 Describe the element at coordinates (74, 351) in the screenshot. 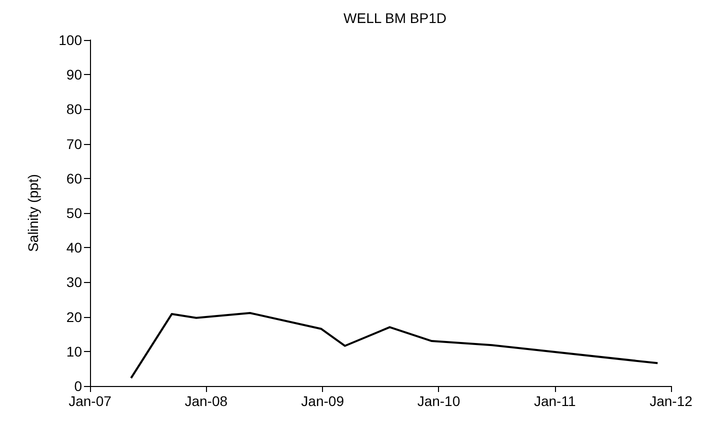

I see `y-tick-label: 10` at that location.